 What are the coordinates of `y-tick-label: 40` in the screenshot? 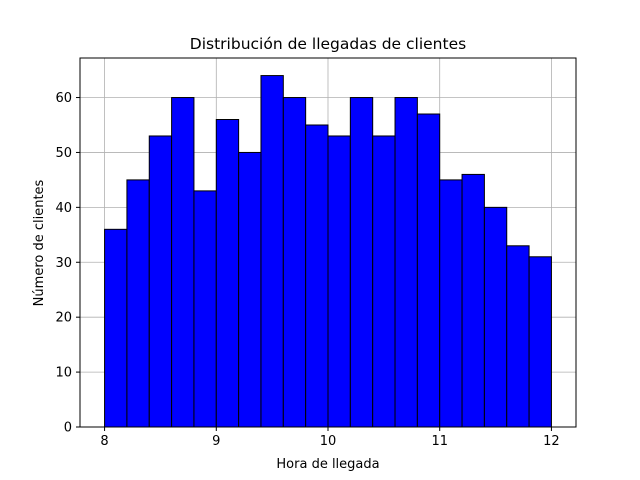 It's located at (63, 208).